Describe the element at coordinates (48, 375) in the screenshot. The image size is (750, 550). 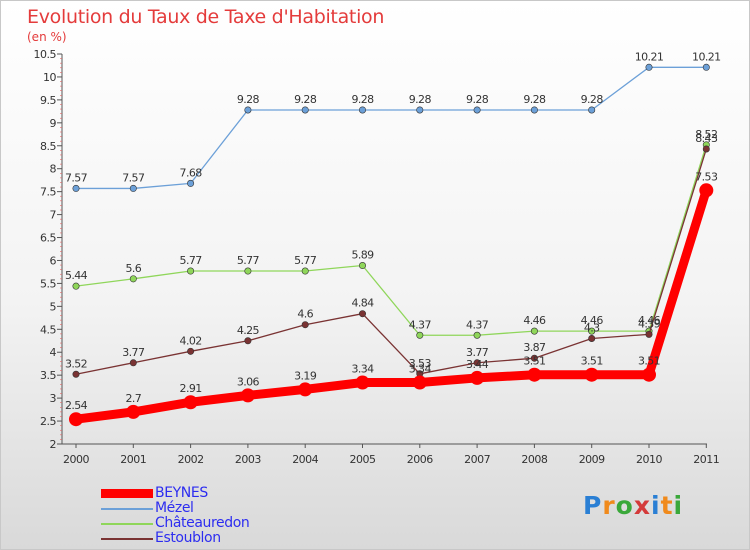
I see `y-tick-label: 3.5` at that location.